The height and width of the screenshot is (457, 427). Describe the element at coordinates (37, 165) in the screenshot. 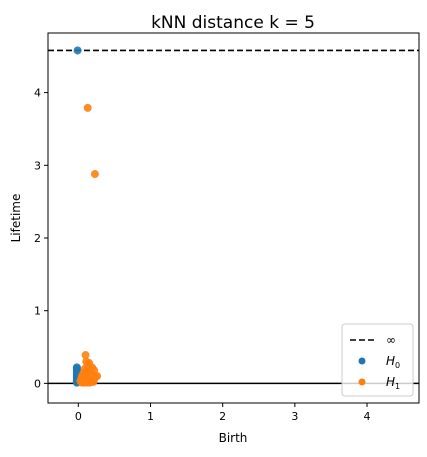

I see `y-tick-label: 3` at that location.